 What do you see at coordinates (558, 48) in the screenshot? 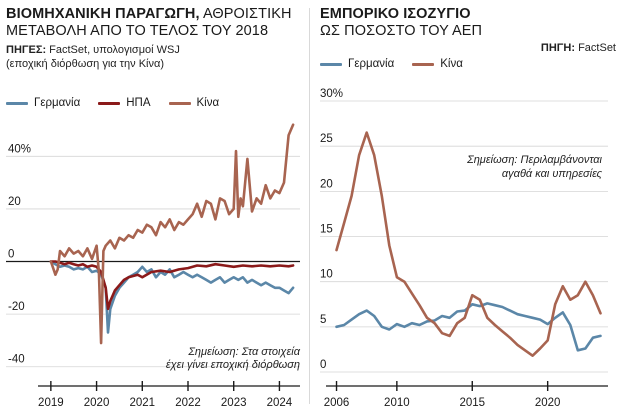
I see `right-source-label: ΠΗΓΗ:` at bounding box center [558, 48].